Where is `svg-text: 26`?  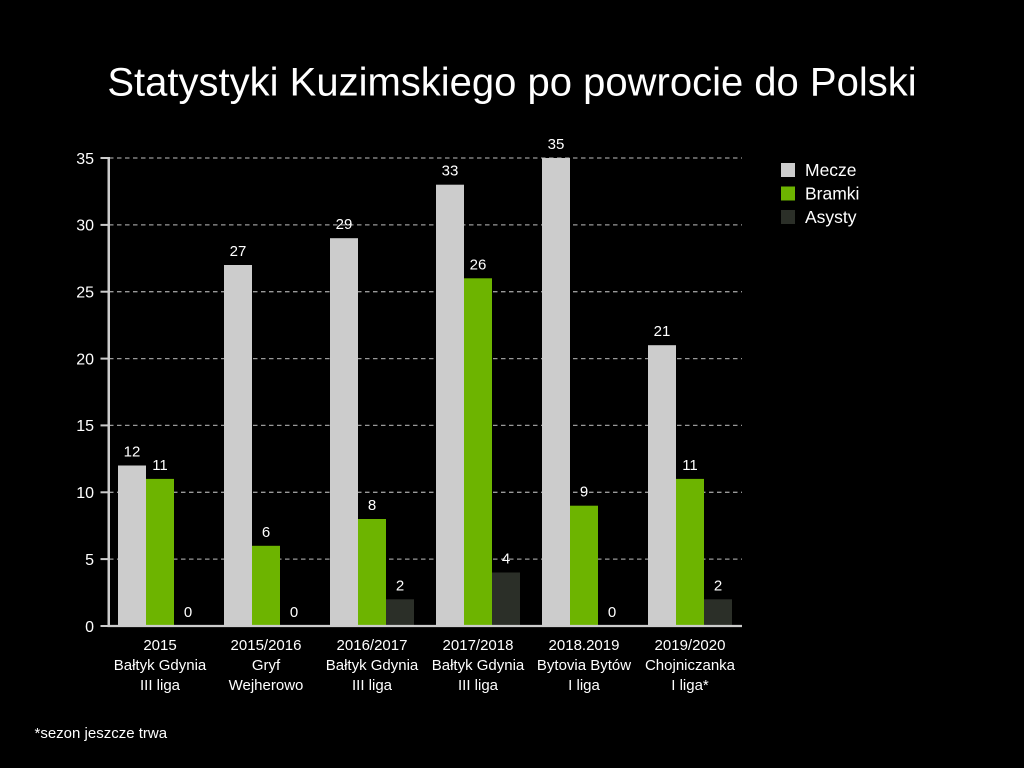
svg-text: 26 is located at coordinates (478, 264).